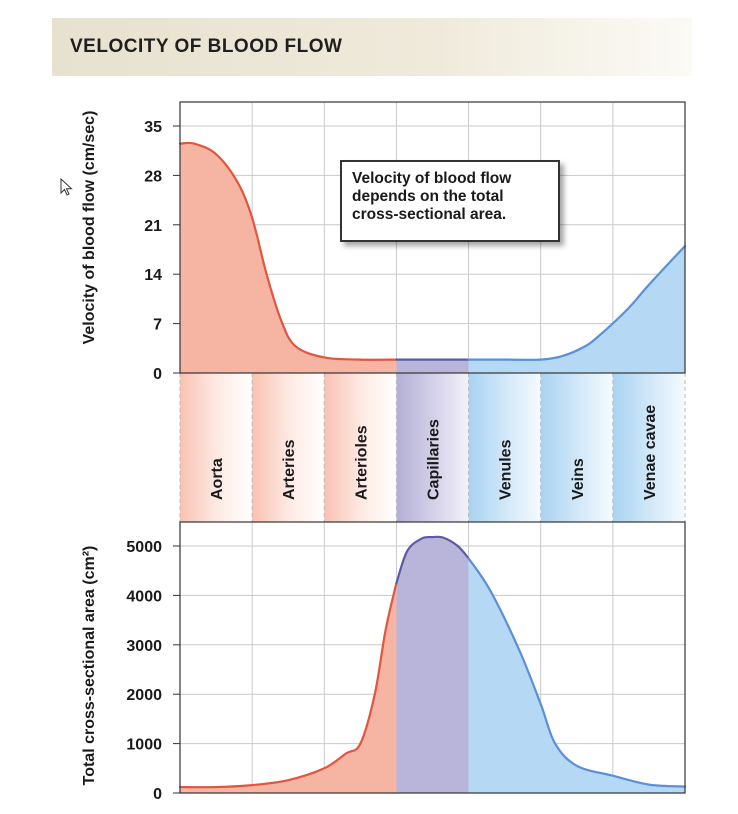 The width and height of the screenshot is (738, 814). What do you see at coordinates (432, 366) in the screenshot?
I see `velocity-capillary-area` at bounding box center [432, 366].